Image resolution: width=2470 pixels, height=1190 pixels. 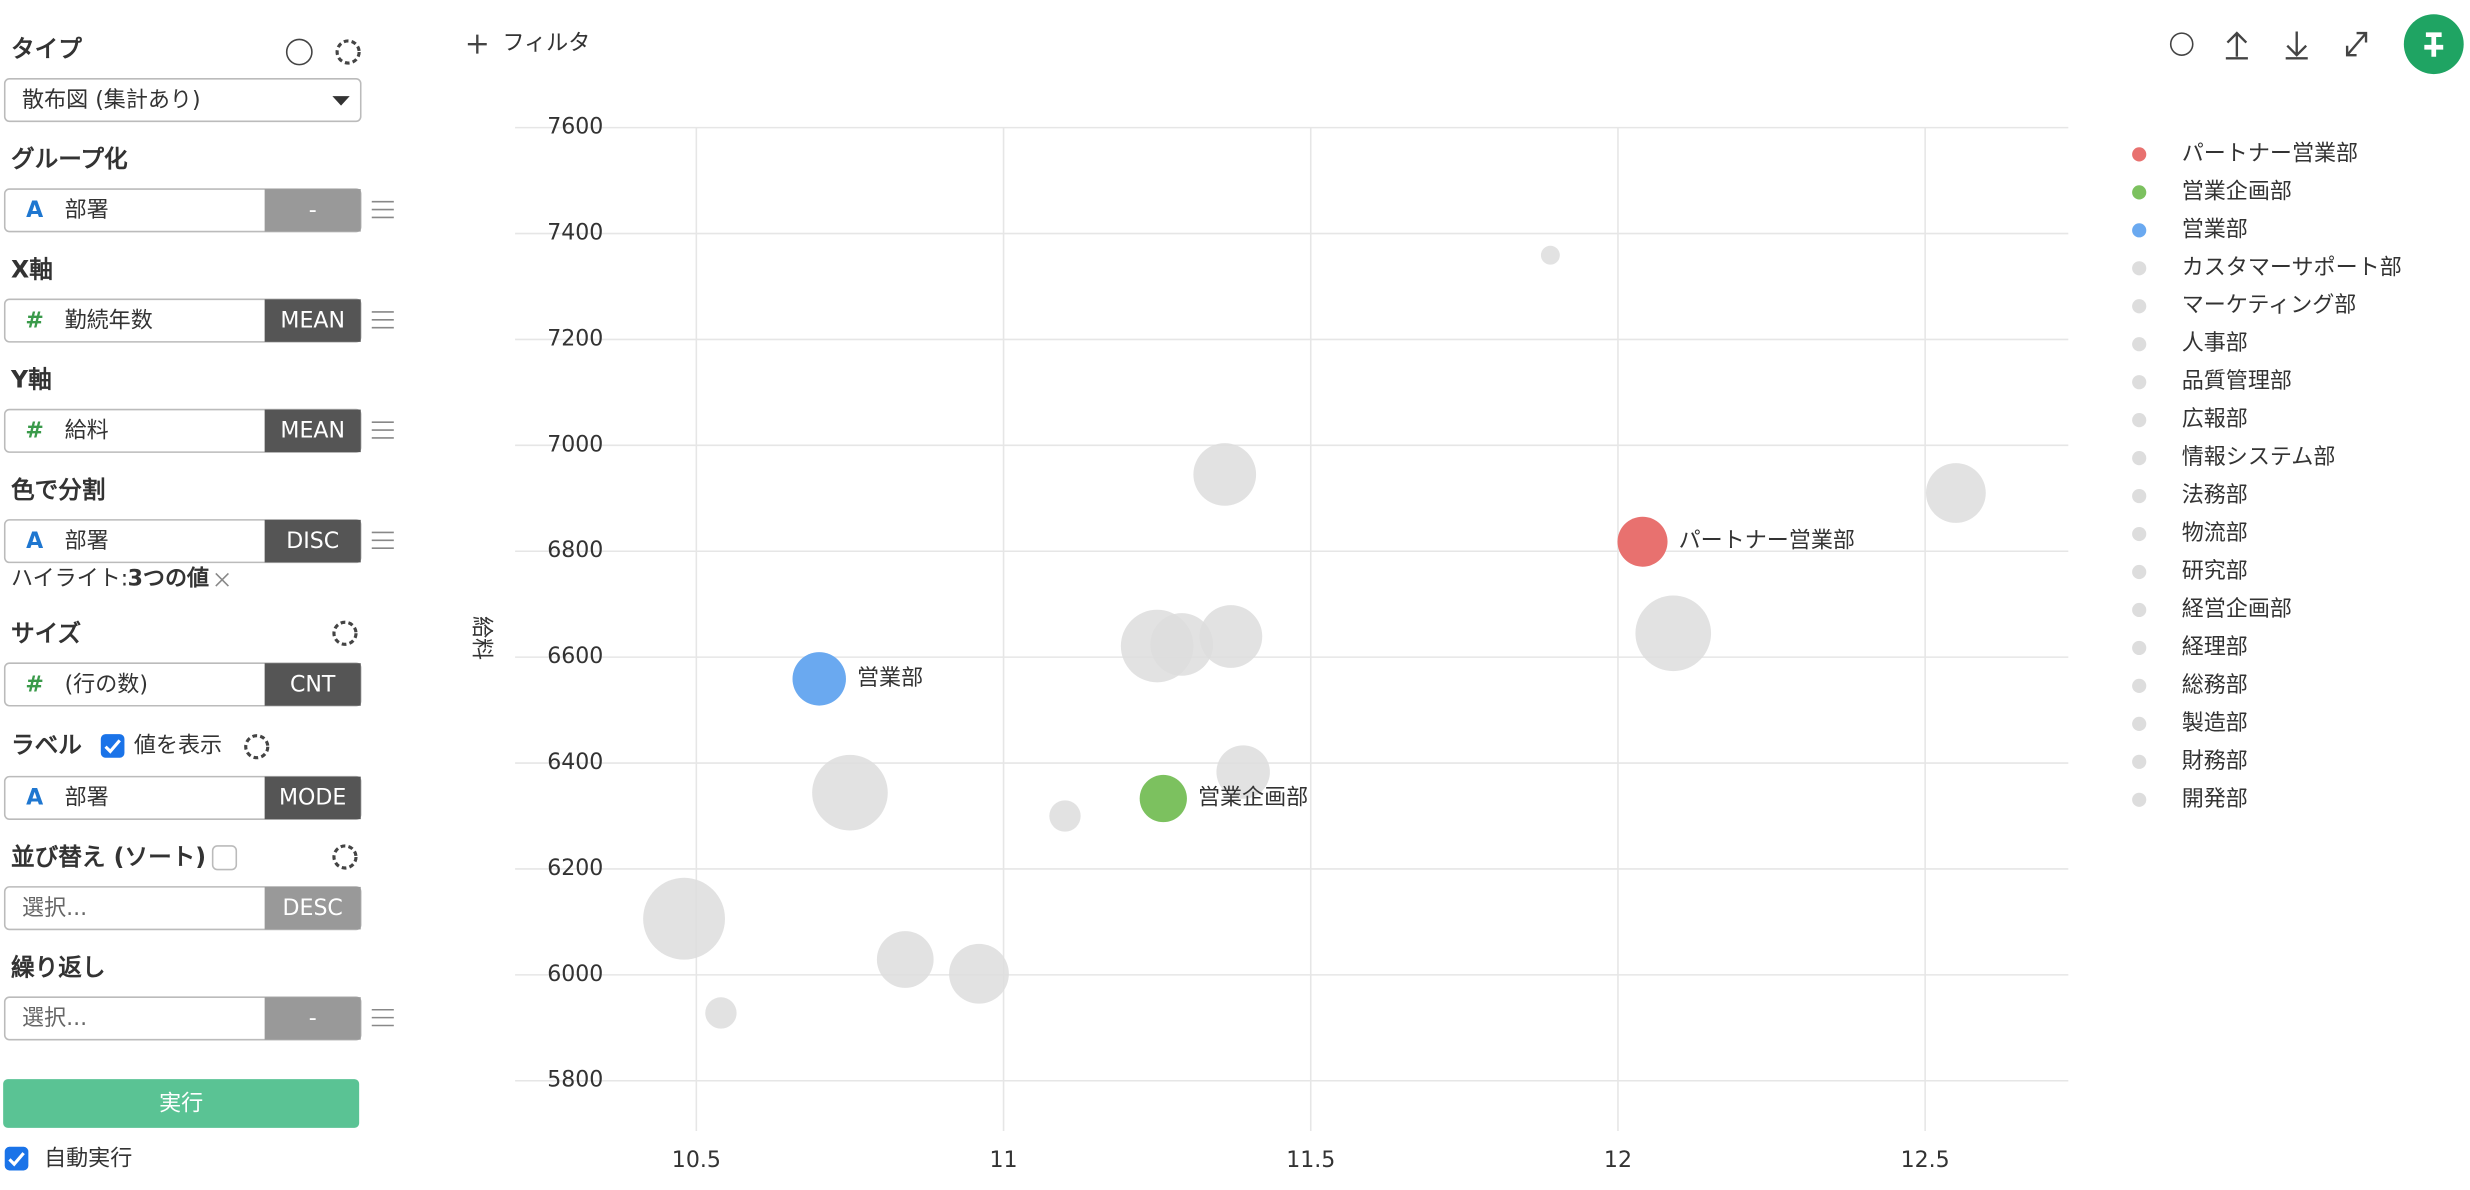 What do you see at coordinates (2215, 229) in the screenshot?
I see `legend-label: 営業部` at bounding box center [2215, 229].